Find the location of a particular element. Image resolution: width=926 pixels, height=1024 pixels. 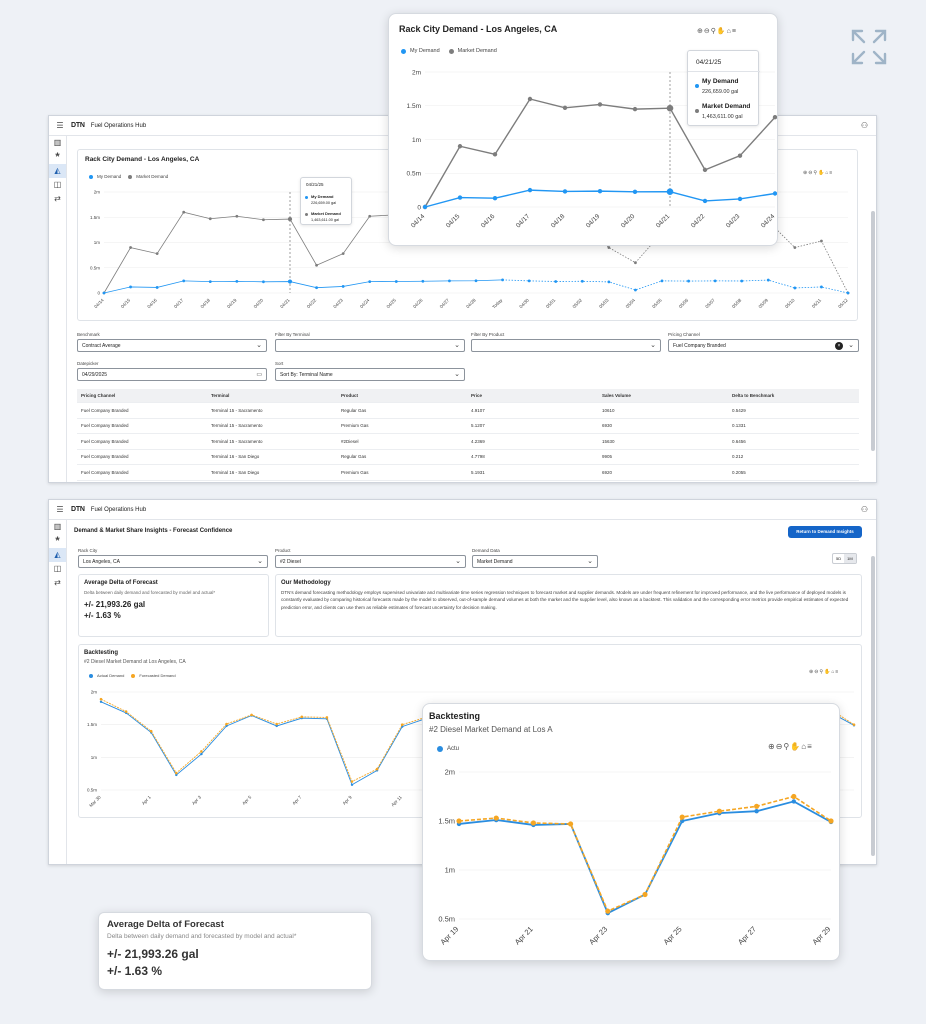

benchmark-select: Contract Average ⌄ is located at coordinates (172, 345).